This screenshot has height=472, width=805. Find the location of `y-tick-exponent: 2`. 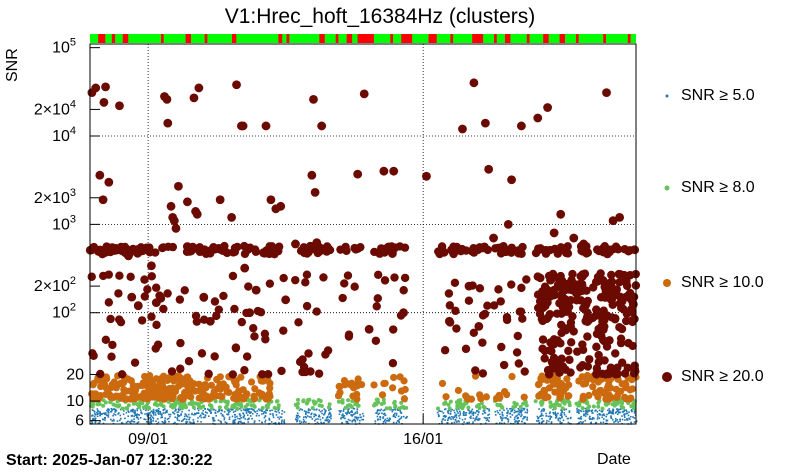

y-tick-exponent: 2 is located at coordinates (73, 281).